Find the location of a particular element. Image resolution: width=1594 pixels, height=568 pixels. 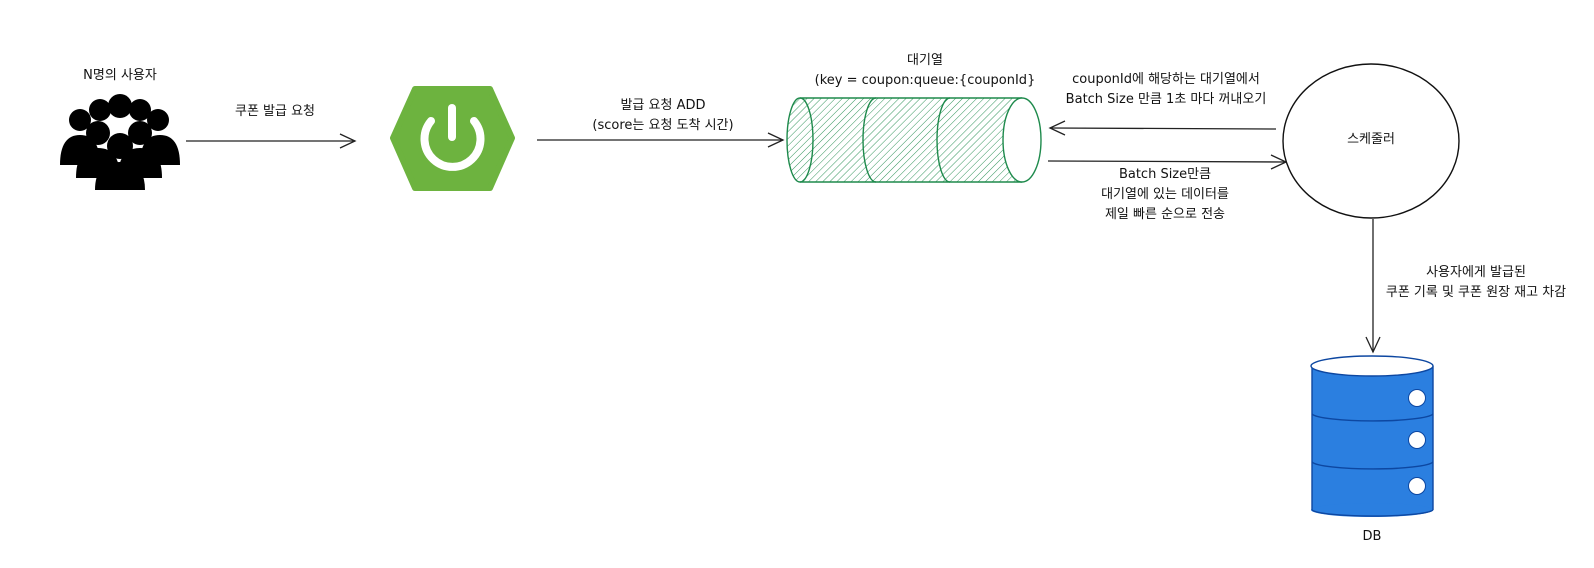

queue-label-line2: (key = coupon:queue:{couponId} is located at coordinates (925, 80).